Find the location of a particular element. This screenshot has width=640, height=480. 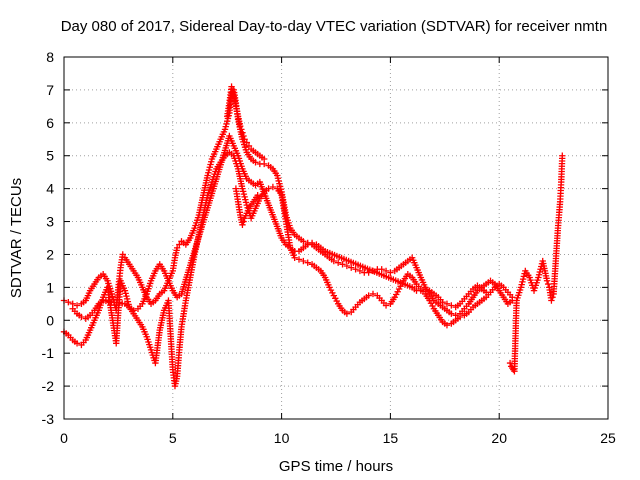

y-tick-label: 6 is located at coordinates (50, 123).